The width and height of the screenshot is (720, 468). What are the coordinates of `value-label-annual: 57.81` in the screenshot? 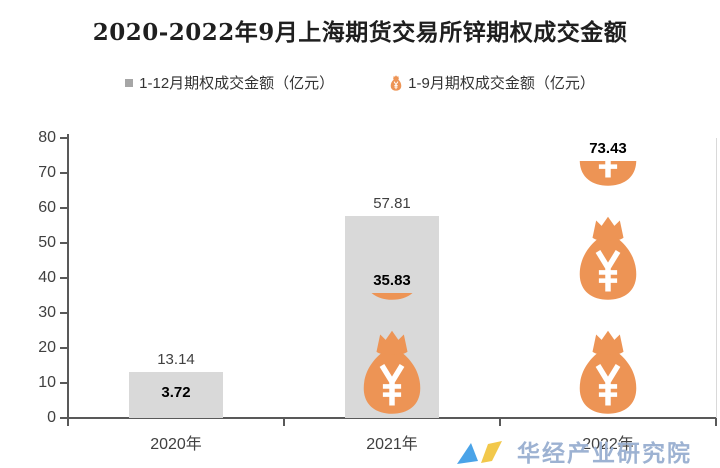 It's located at (392, 203).